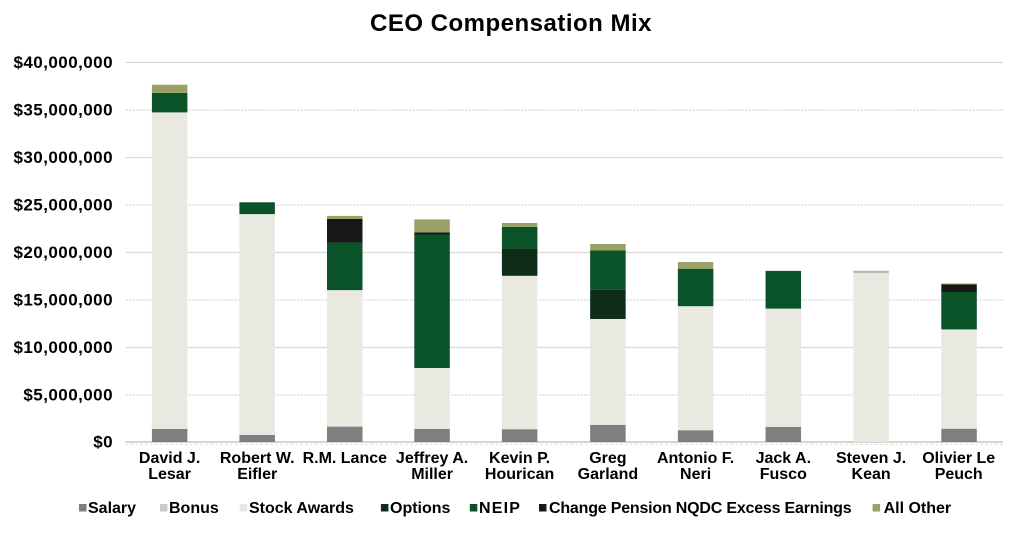 Image resolution: width=1024 pixels, height=539 pixels. What do you see at coordinates (257, 458) in the screenshot?
I see `svg-text: Robert W.` at bounding box center [257, 458].